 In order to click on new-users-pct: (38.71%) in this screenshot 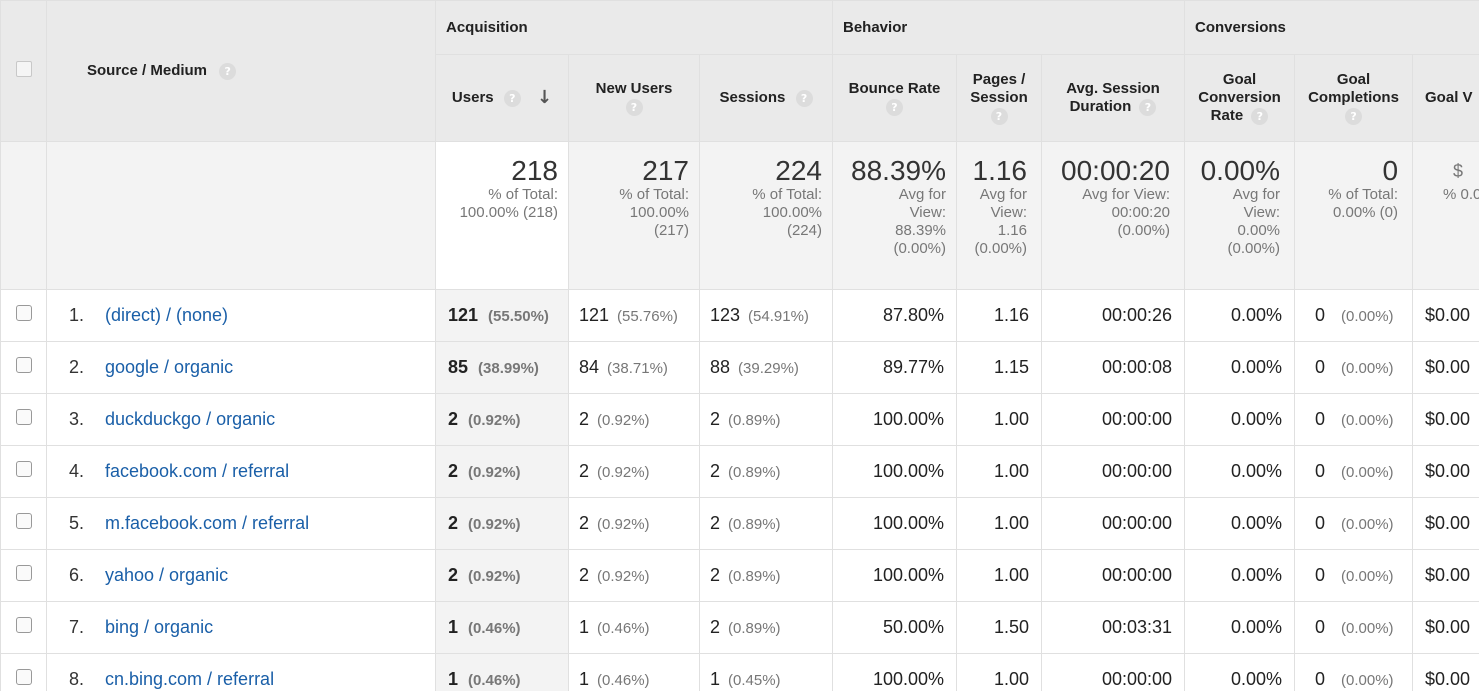, I will do `click(637, 368)`.